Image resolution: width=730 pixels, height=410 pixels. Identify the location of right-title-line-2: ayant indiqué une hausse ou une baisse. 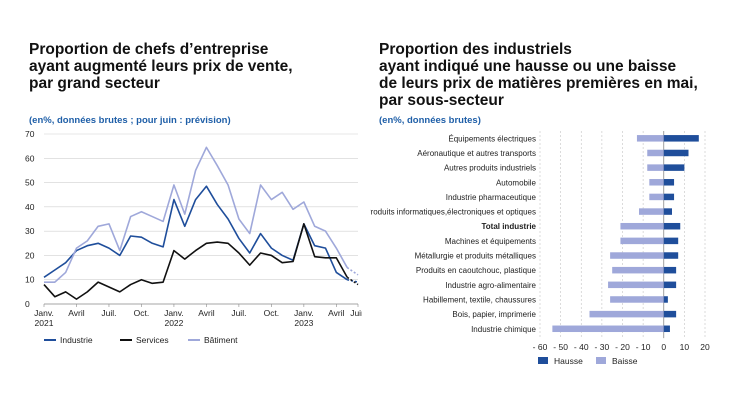
(528, 66).